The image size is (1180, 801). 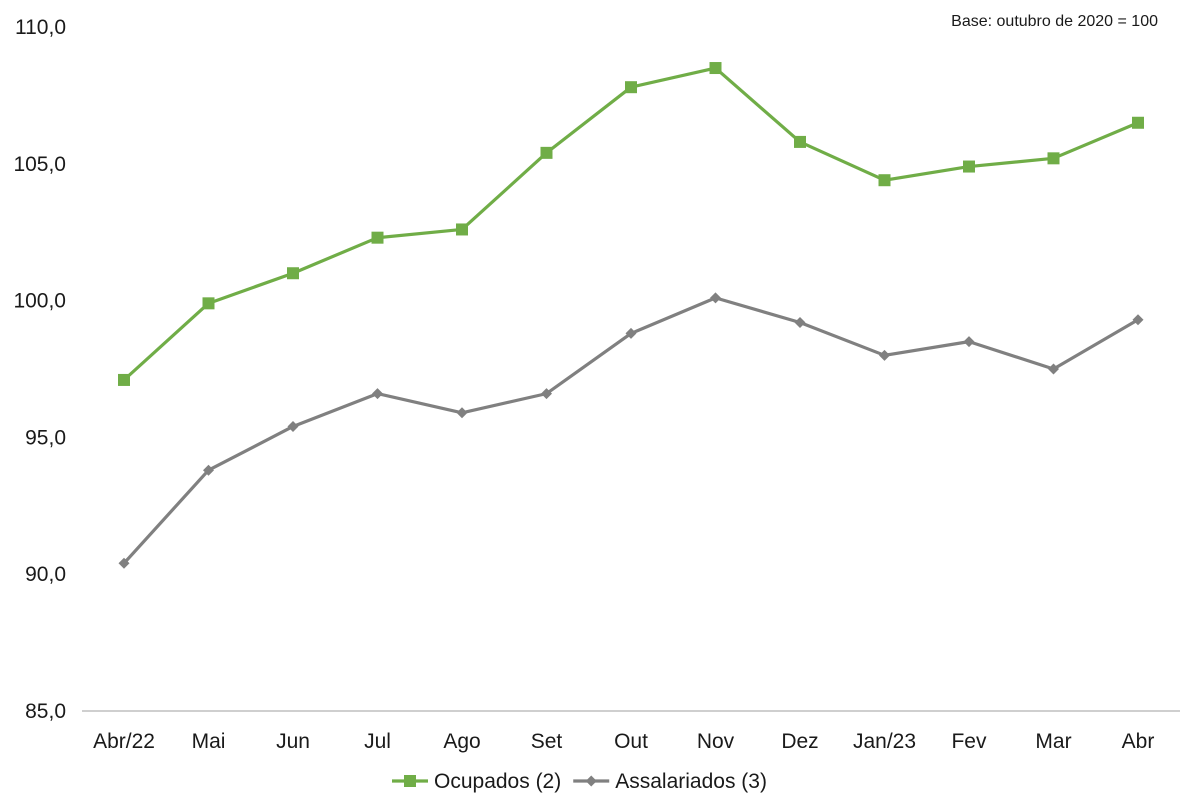 I want to click on x-tick-label: Abr/22, so click(x=124, y=741).